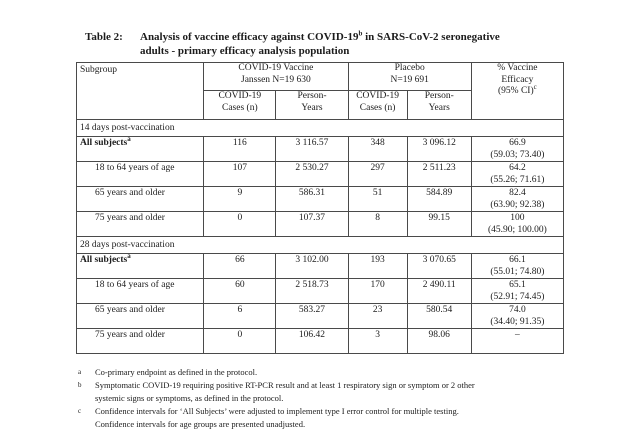 The width and height of the screenshot is (639, 431). What do you see at coordinates (312, 291) in the screenshot?
I see `vaccine-person-years-value: 2 518.73` at bounding box center [312, 291].